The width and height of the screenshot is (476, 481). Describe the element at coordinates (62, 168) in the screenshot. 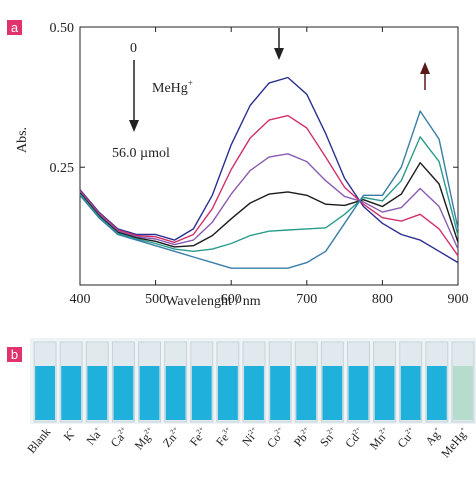

I see `y-tick-label: 0.25` at that location.